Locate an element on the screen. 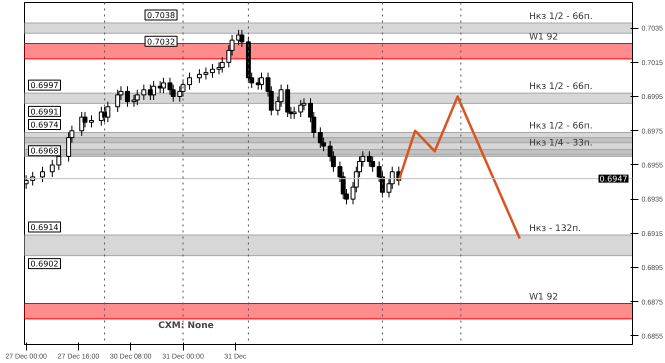 This screenshot has width=665, height=363. annotation: 0.7032 is located at coordinates (161, 41).